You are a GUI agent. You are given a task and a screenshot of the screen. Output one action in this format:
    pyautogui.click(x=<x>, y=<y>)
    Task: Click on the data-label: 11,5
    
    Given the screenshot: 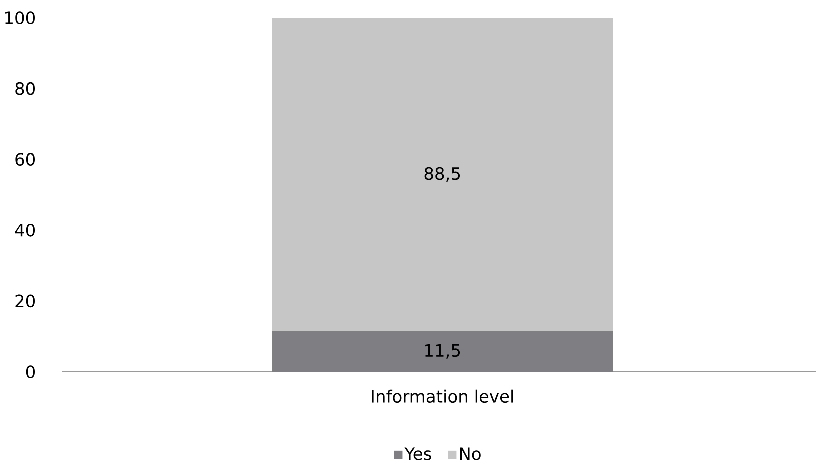 What is the action you would take?
    pyautogui.click(x=443, y=351)
    